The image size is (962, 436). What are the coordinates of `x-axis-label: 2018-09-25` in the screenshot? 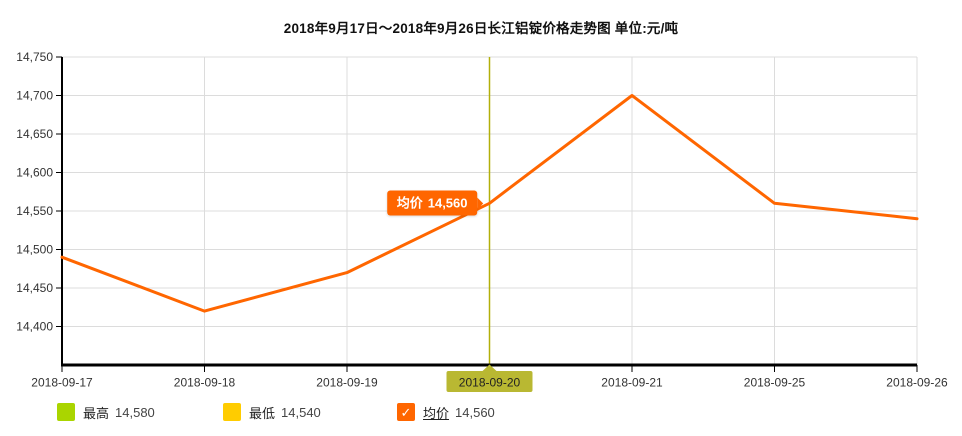 It's located at (775, 383).